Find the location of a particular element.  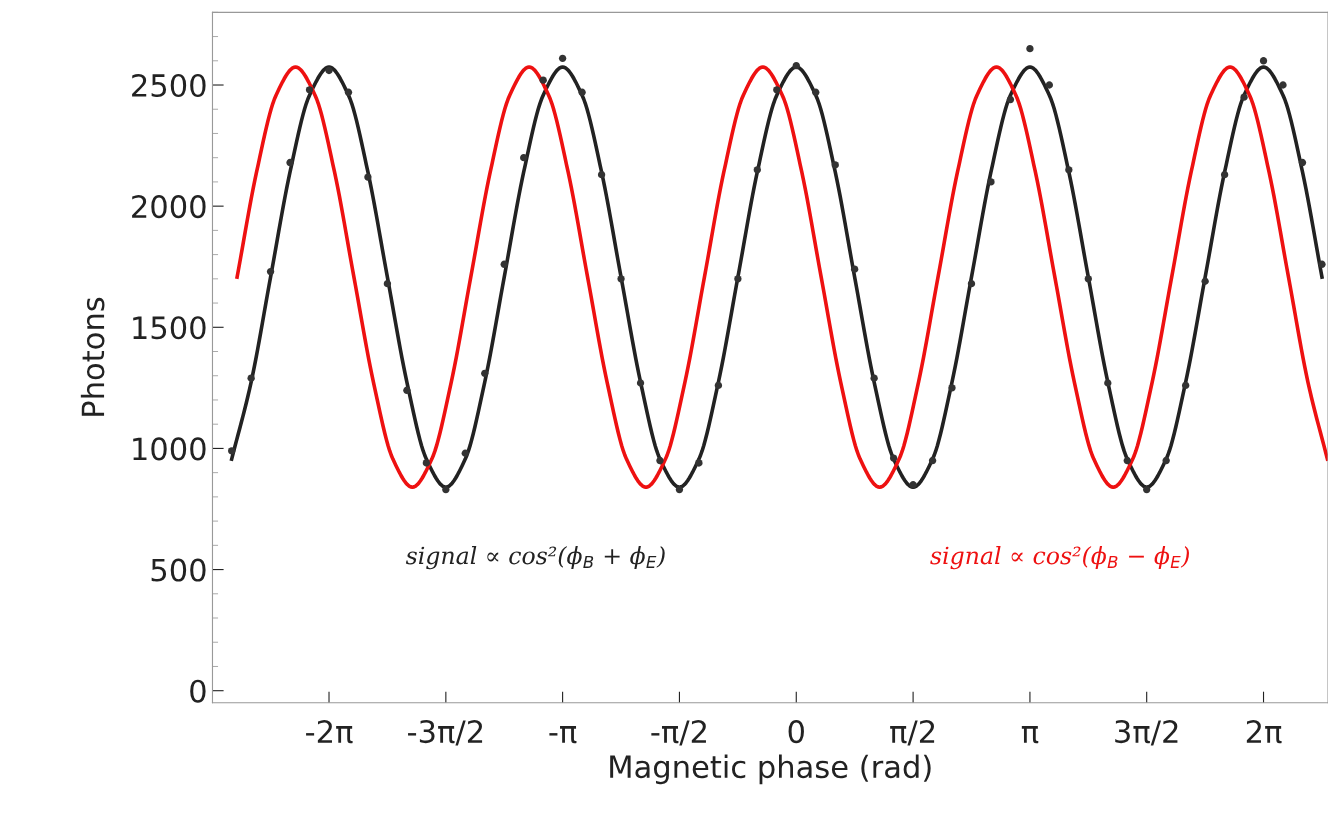

y-tick-label: 0 is located at coordinates (198, 691).